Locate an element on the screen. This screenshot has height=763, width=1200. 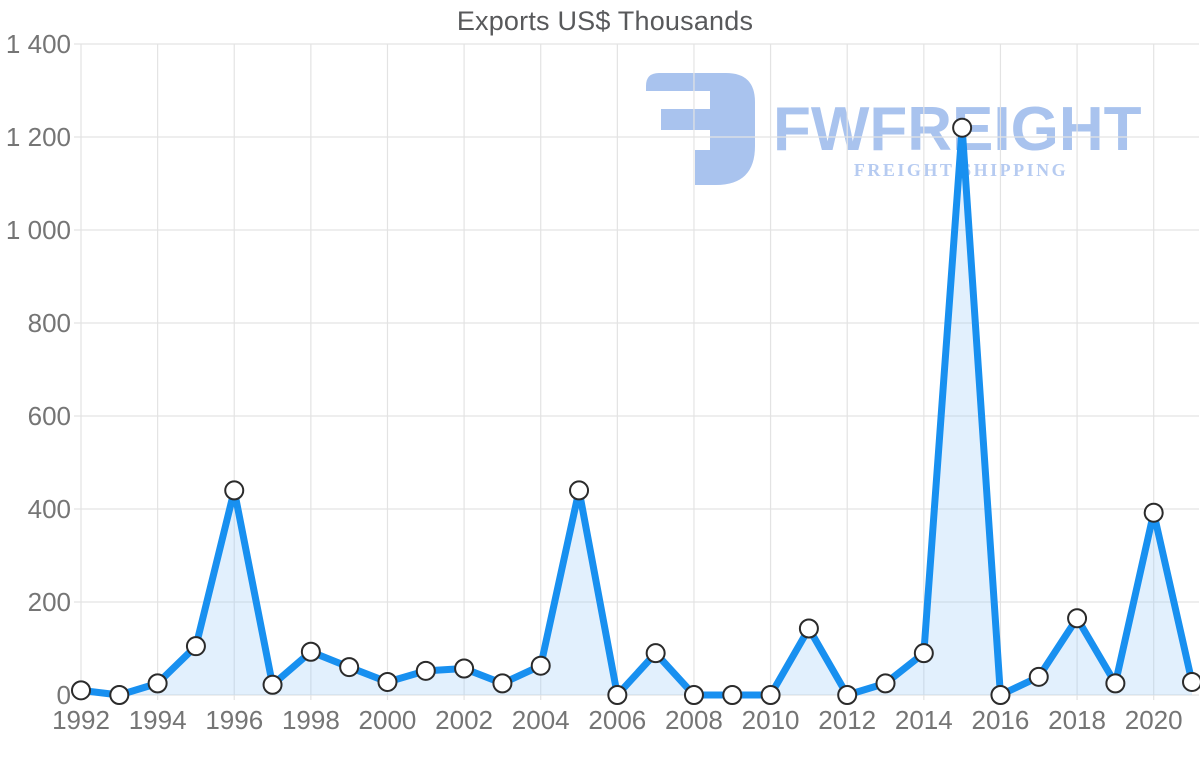
x-tick-label: 2000 is located at coordinates (388, 720).